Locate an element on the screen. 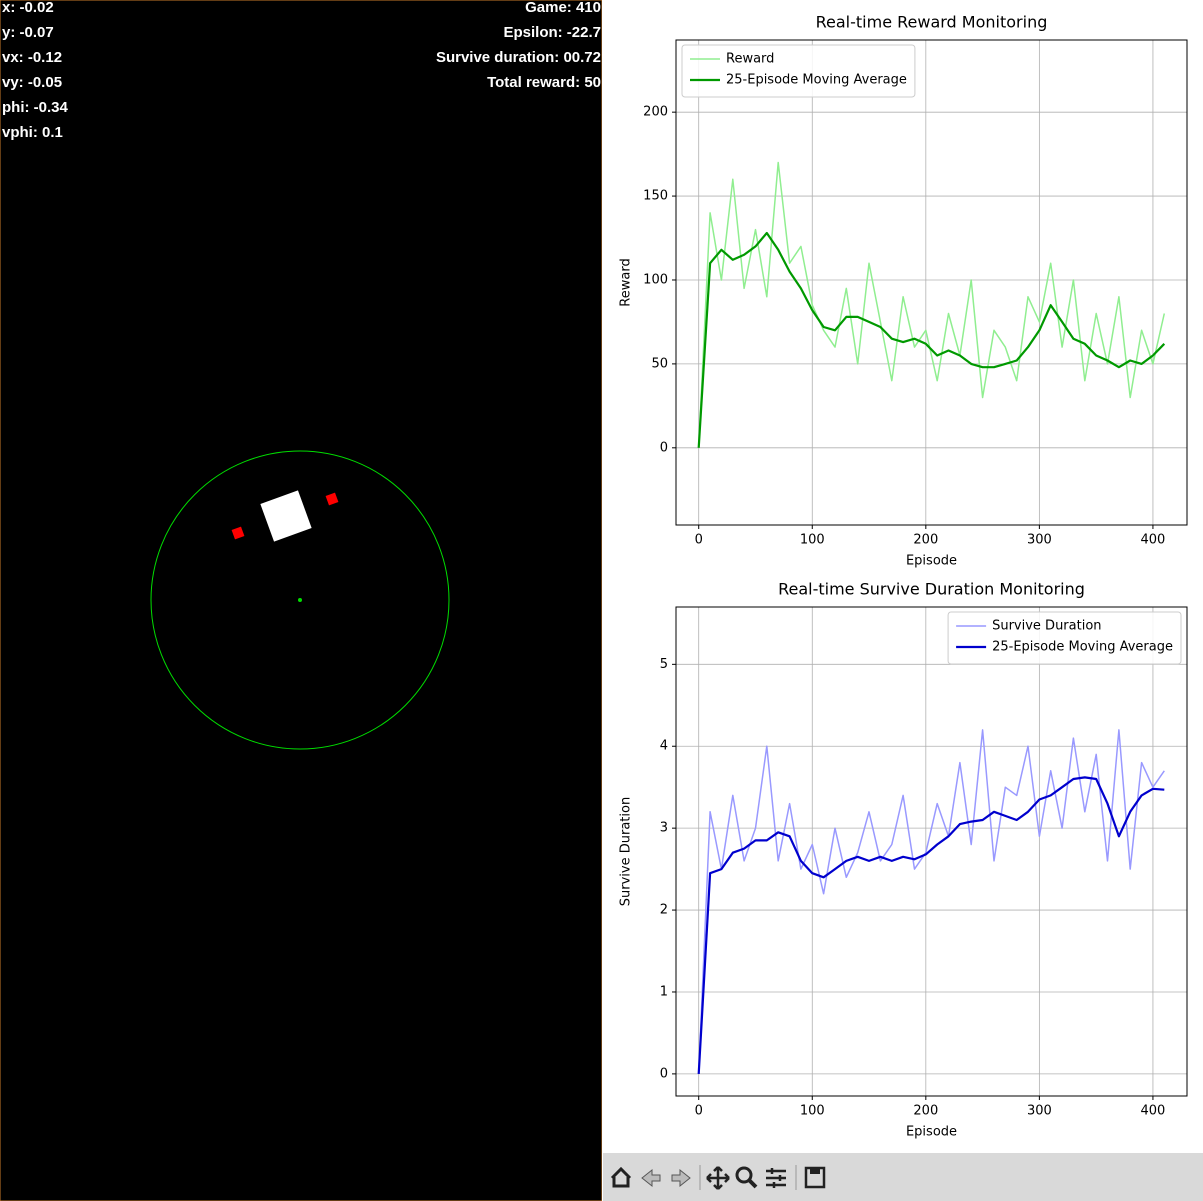  hud-readout: x: -0.02 is located at coordinates (28, 8).